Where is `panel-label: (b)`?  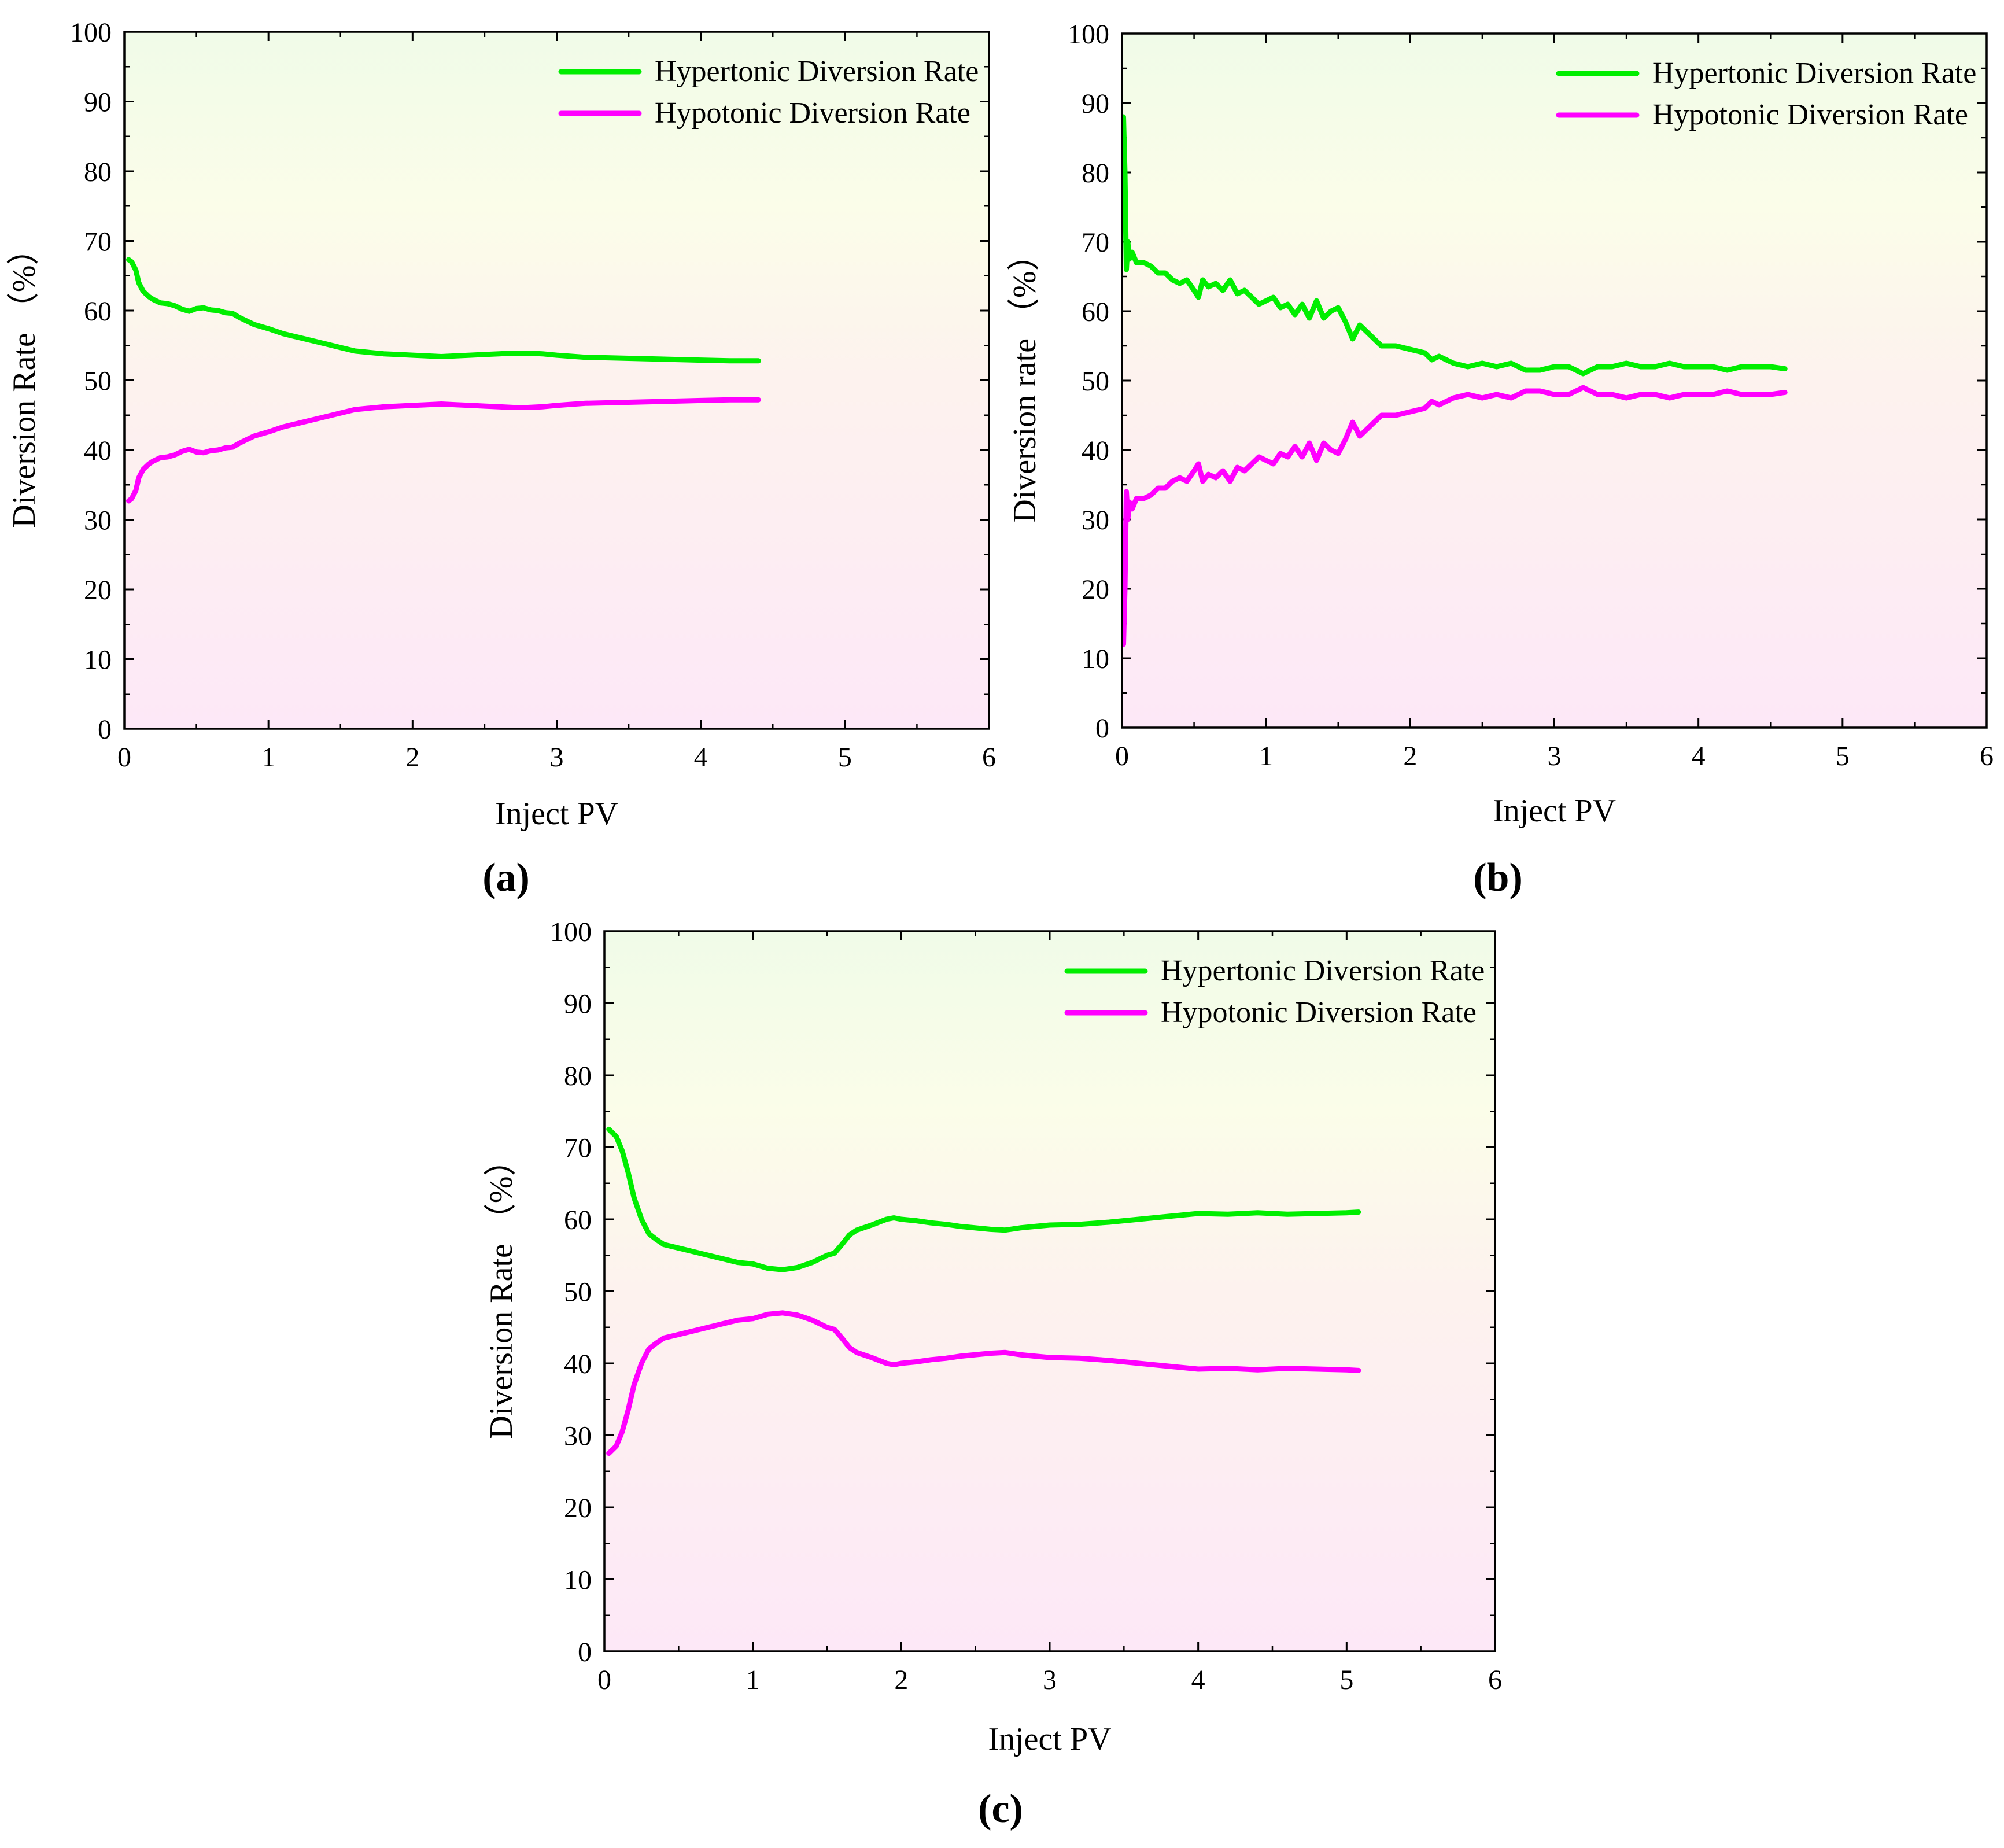 panel-label: (b) is located at coordinates (1498, 878).